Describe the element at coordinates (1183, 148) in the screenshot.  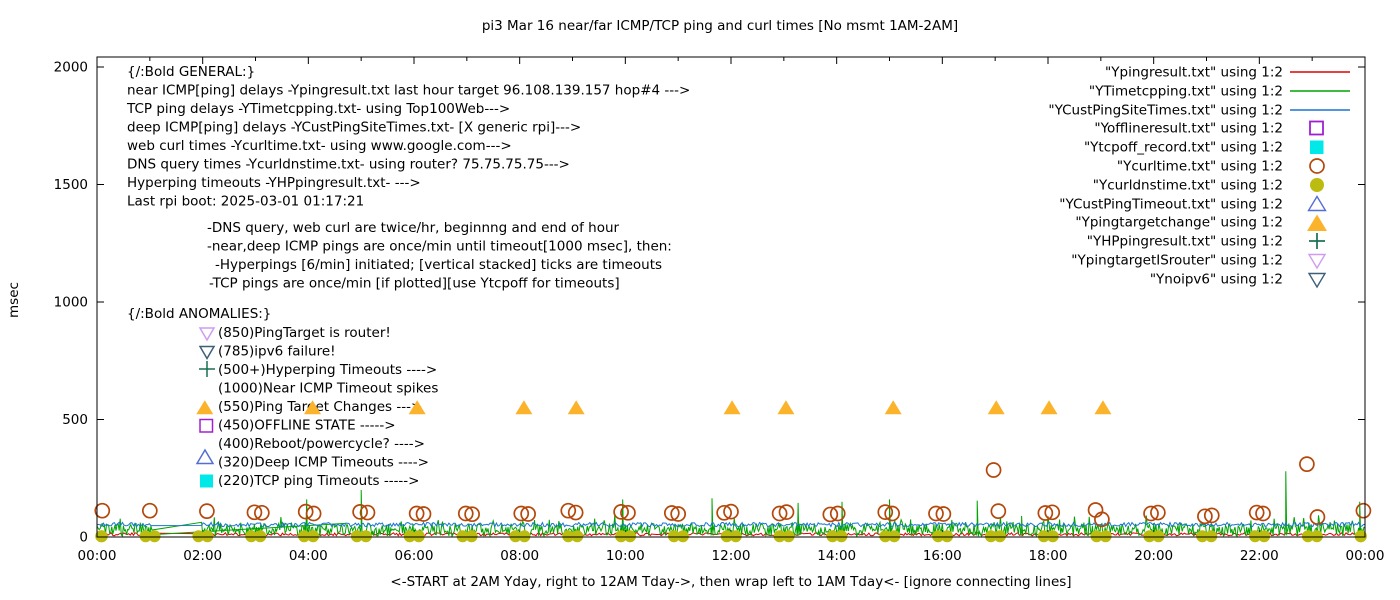
I see `legend-label: "Ytcpoff_record.txt" using 1:2` at that location.